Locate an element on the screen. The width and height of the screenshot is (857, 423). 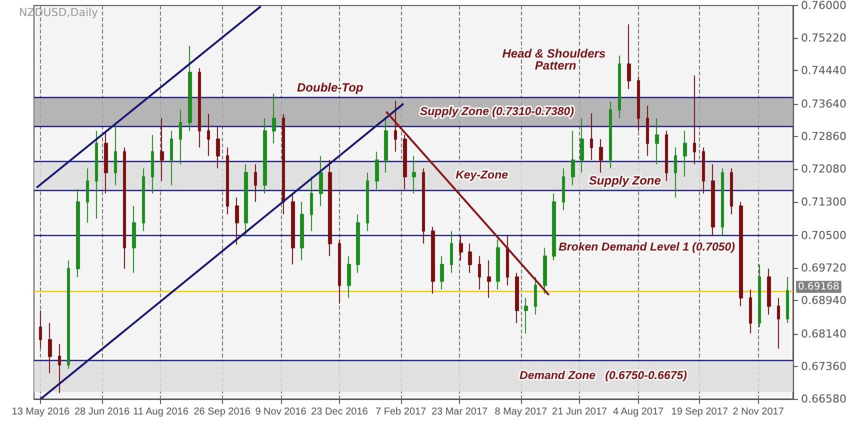
y-tick-label: 0.72080 is located at coordinates (823, 169).